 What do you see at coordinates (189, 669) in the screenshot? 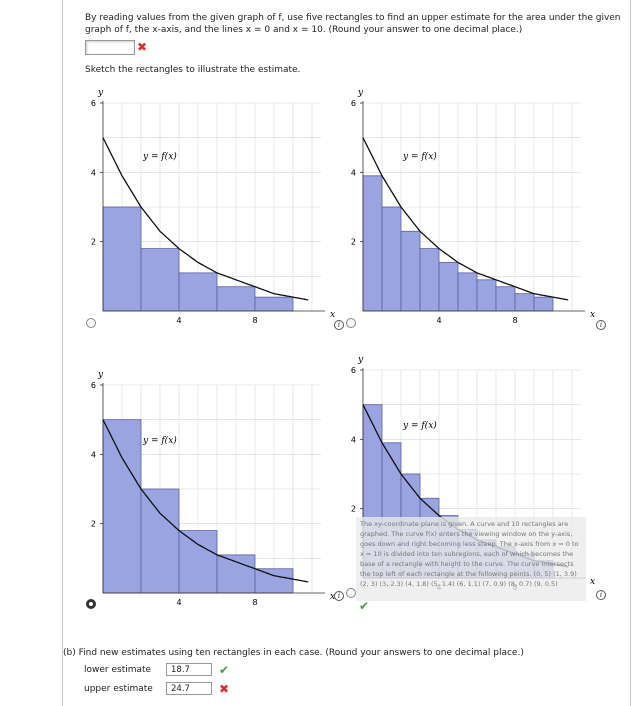
I see `lower-estimate-input: 18.7` at bounding box center [189, 669].